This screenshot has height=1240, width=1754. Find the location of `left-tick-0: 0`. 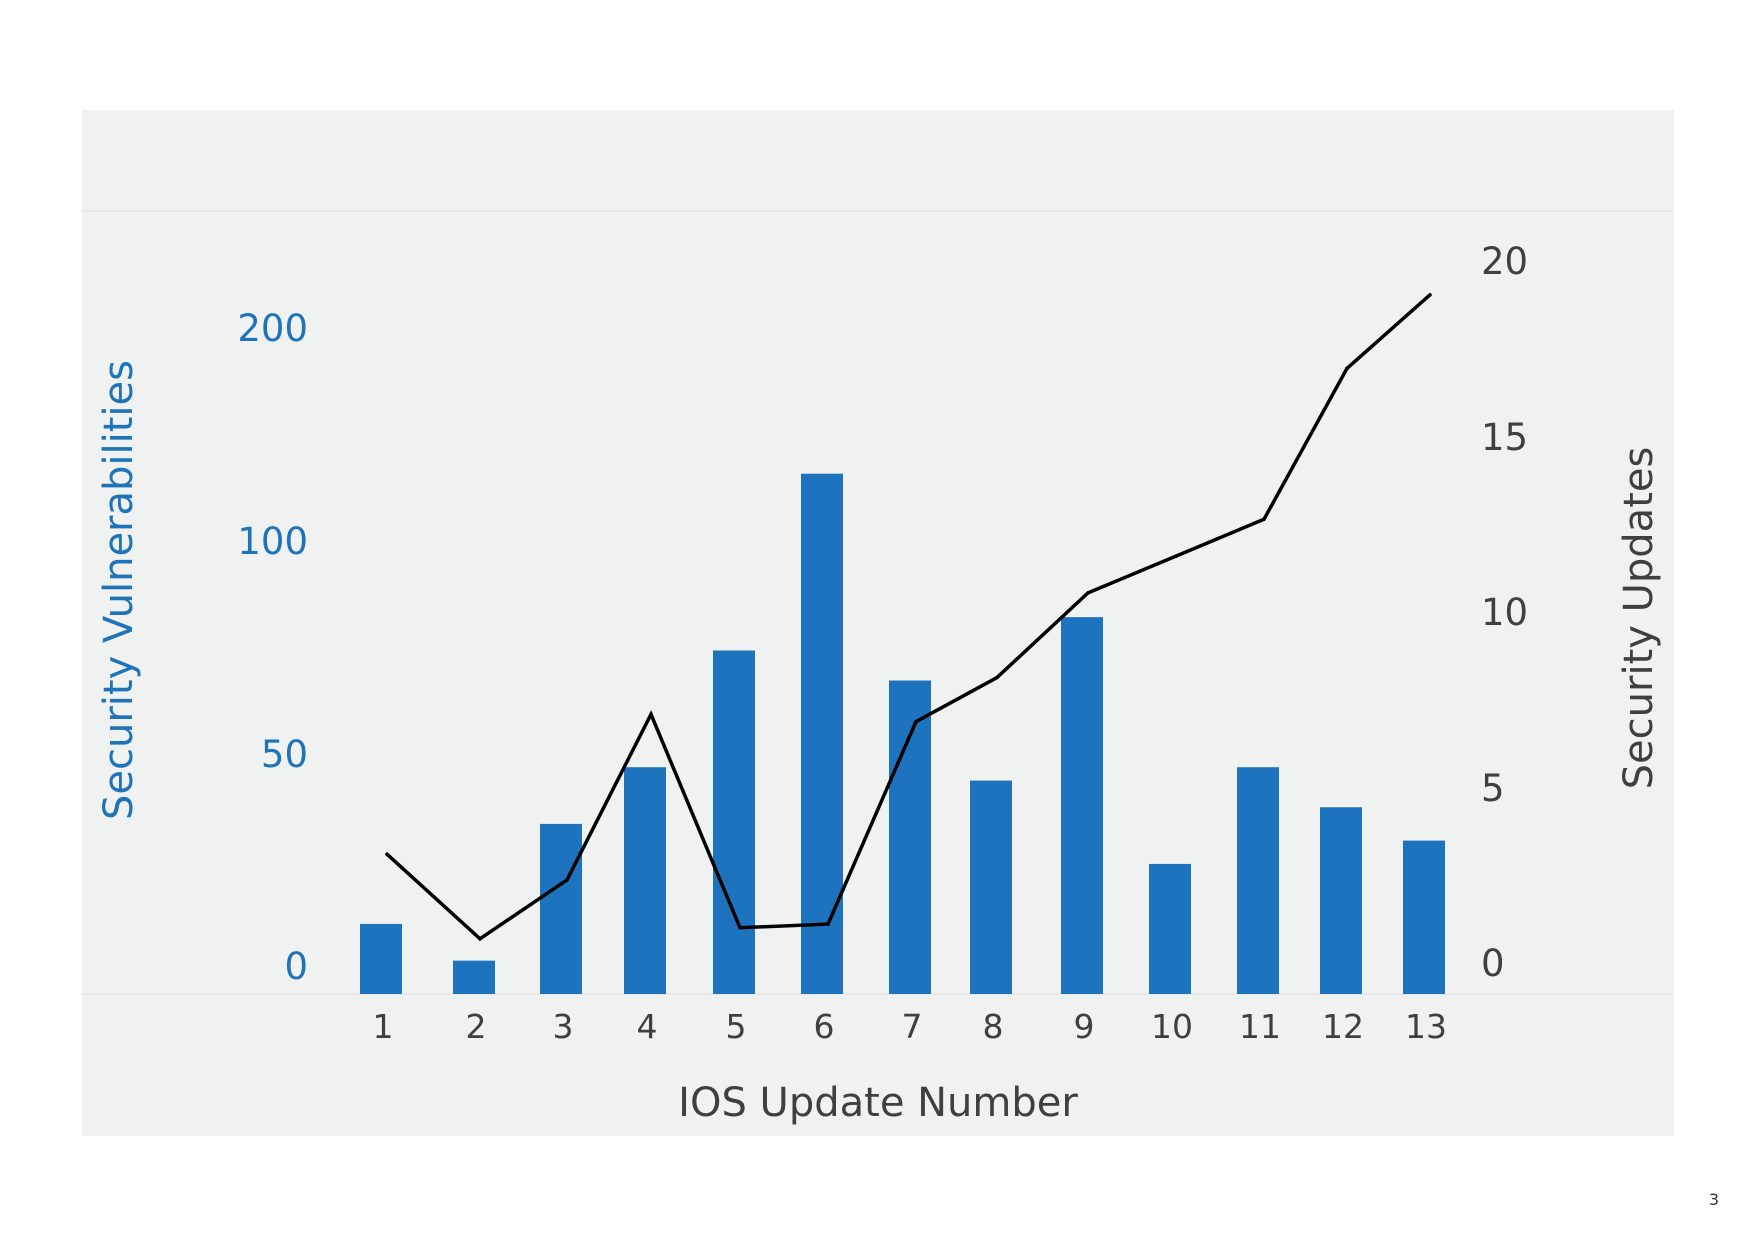

left-tick-0: 0 is located at coordinates (296, 966).